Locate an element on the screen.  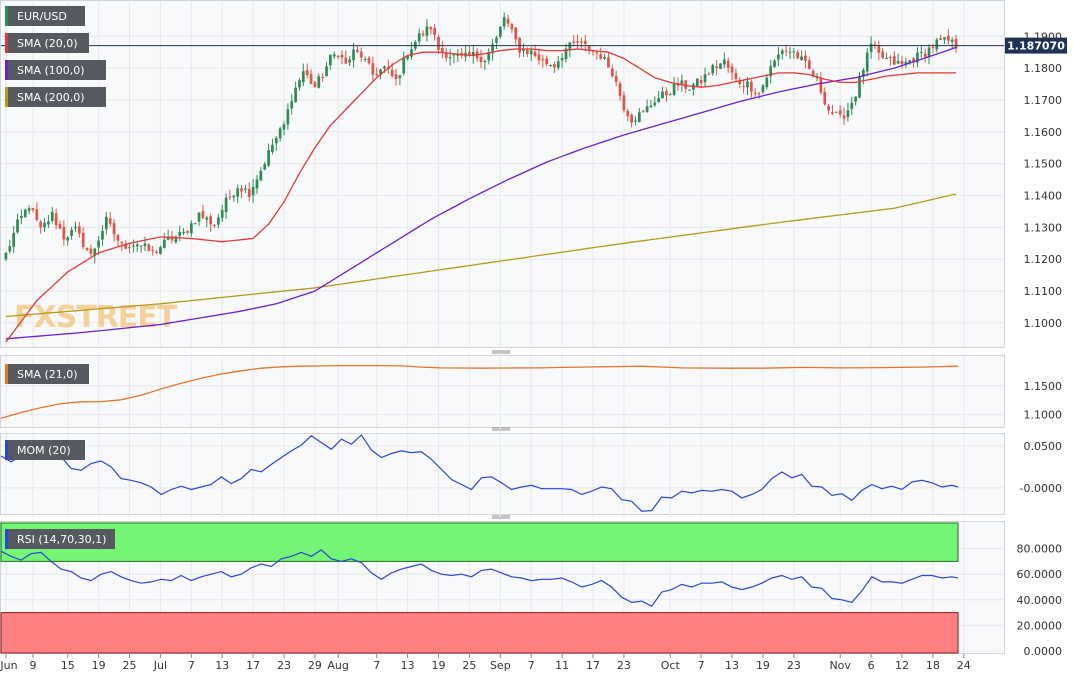
x-tick-label: Nov is located at coordinates (840, 665).